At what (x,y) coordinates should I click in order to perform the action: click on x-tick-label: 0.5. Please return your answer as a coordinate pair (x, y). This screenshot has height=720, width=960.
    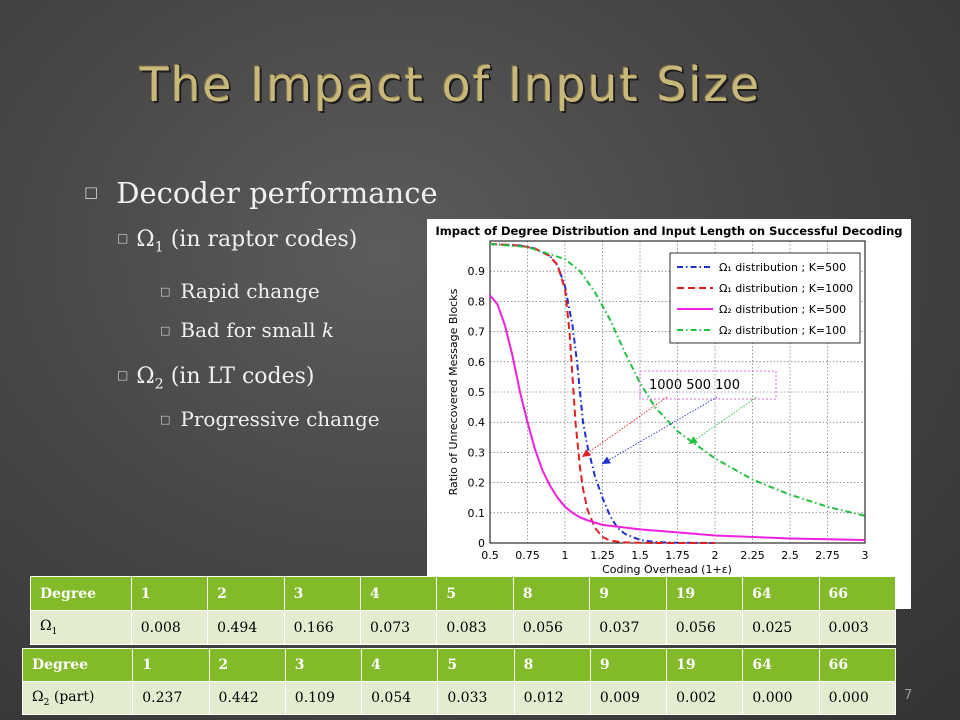
    Looking at the image, I should click on (490, 555).